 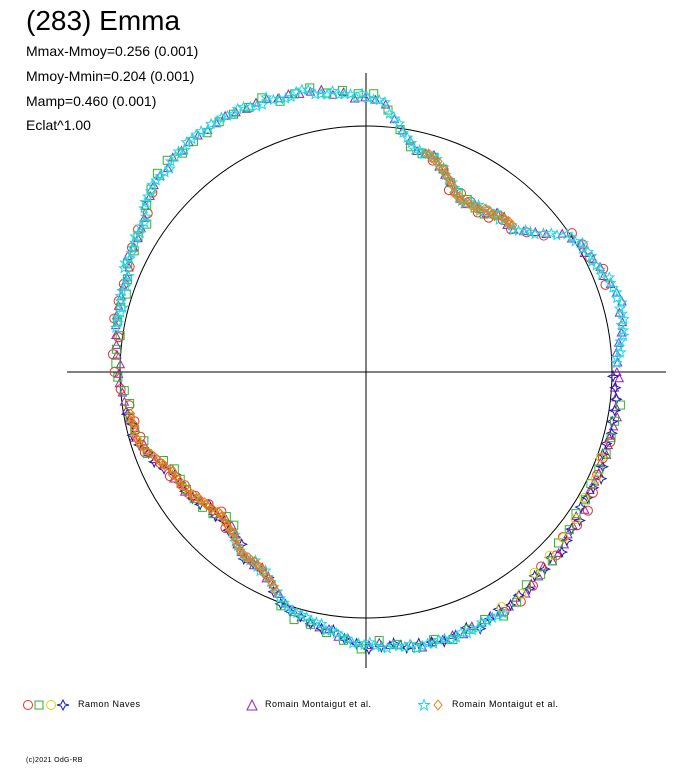 I want to click on stat-mmax-mmoy: Mmax-Mmoy=0.256 (0.001), so click(x=112, y=51).